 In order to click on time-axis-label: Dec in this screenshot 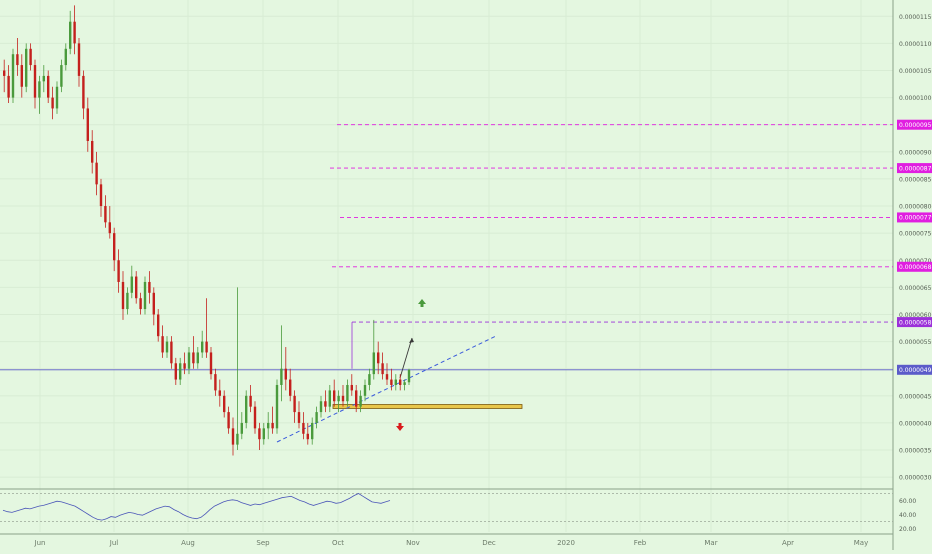, I will do `click(489, 543)`.